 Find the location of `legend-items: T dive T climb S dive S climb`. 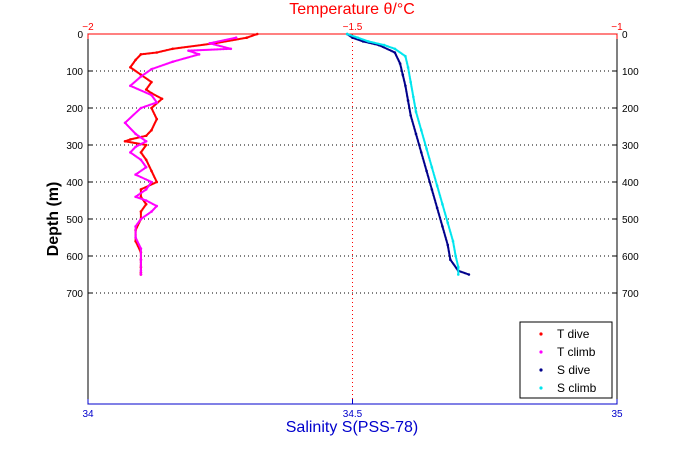

legend-items: T dive T climb S dive S climb is located at coordinates (568, 361).